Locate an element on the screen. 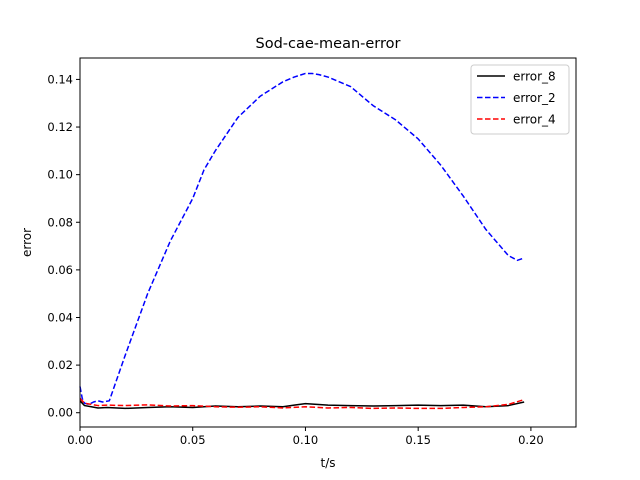 This screenshot has width=640, height=480. x-tick-label: 0.20 is located at coordinates (531, 440).